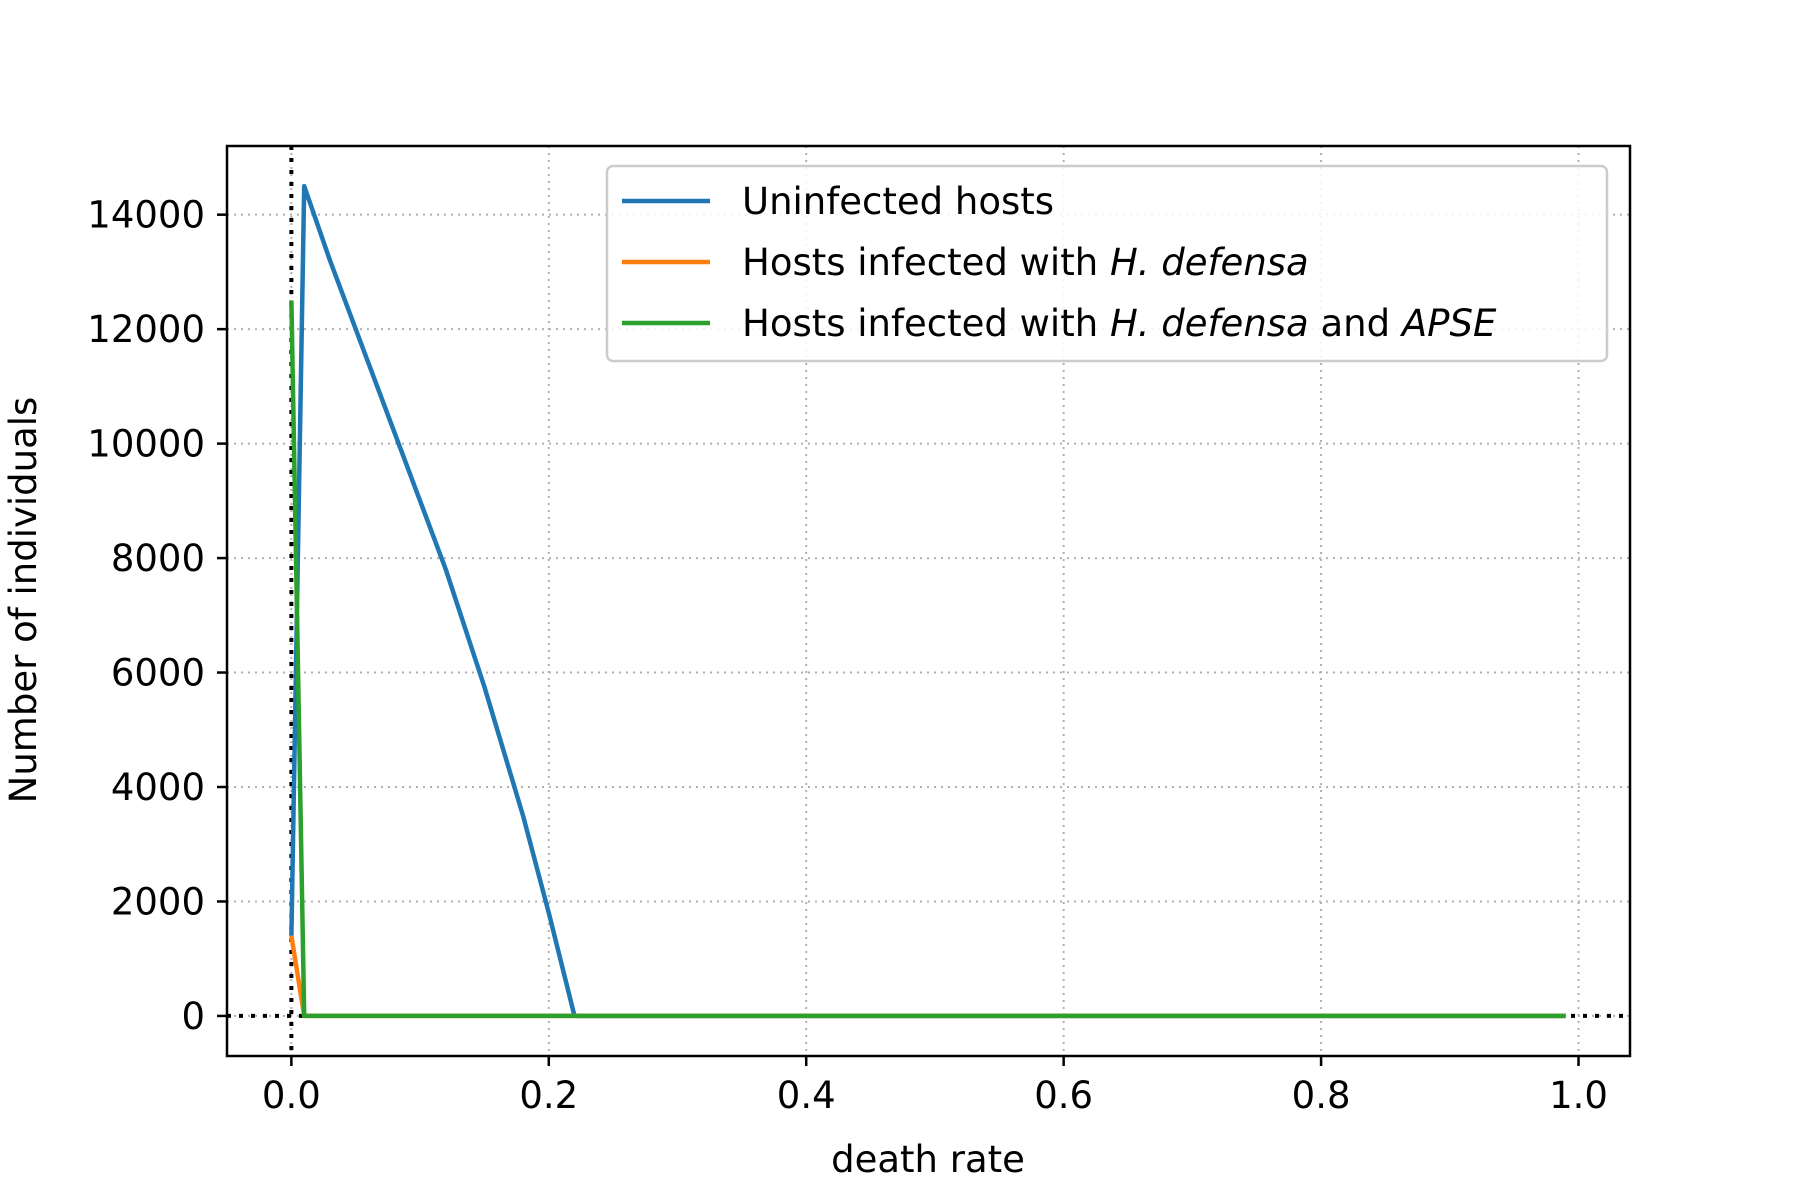 Image resolution: width=1800 pixels, height=1200 pixels. Describe the element at coordinates (146, 444) in the screenshot. I see `y-tick-label: 10000` at that location.